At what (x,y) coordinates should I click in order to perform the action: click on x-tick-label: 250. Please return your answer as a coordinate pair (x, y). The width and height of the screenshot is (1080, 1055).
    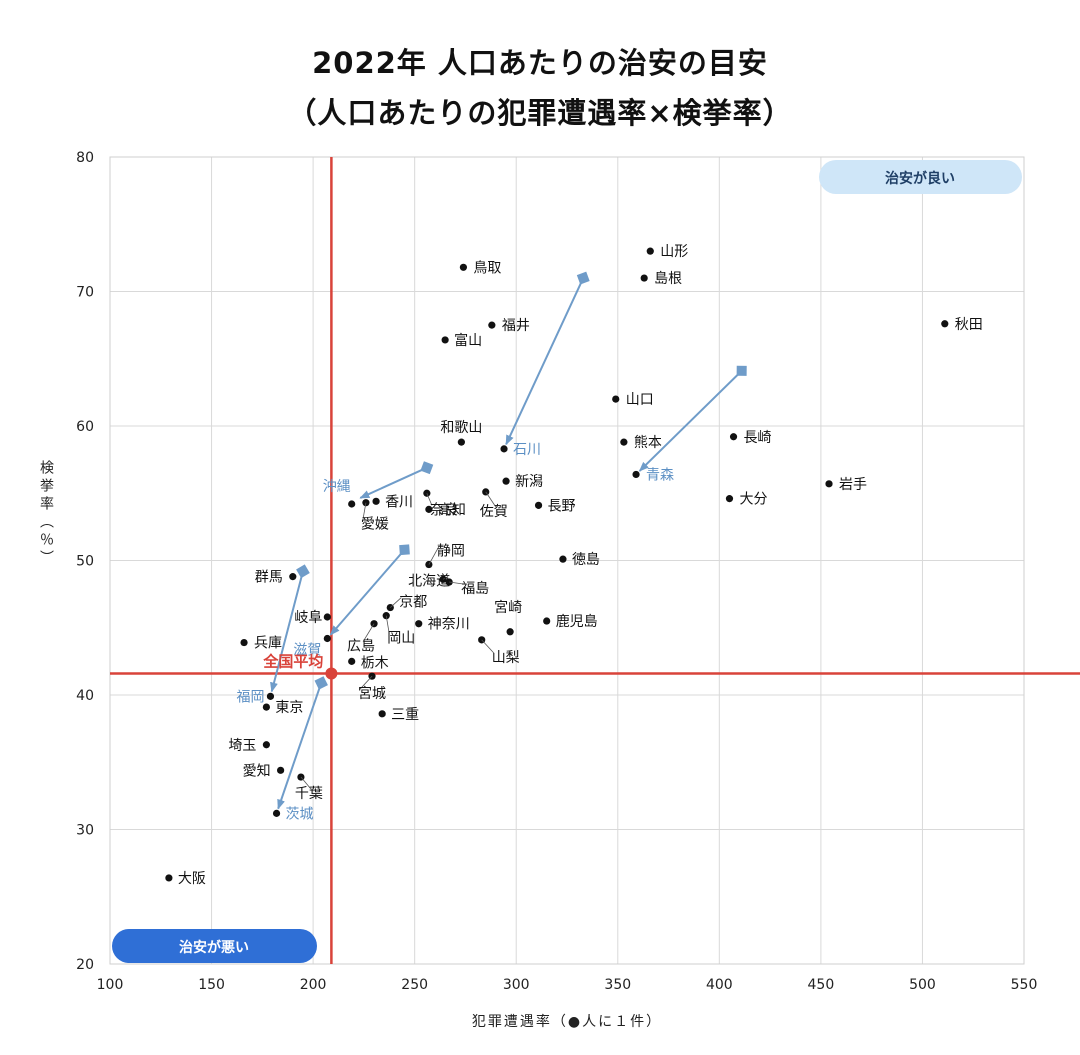
    Looking at the image, I should click on (414, 985).